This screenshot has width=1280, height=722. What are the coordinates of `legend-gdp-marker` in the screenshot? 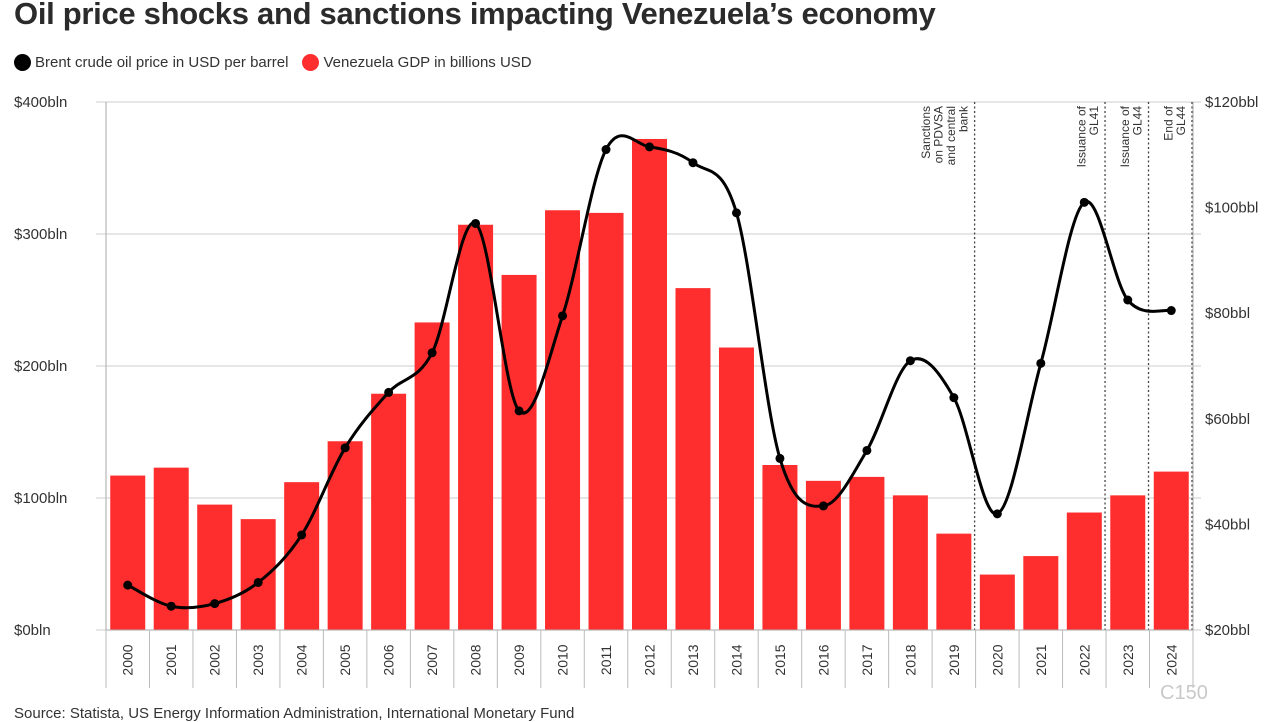 It's located at (311, 62).